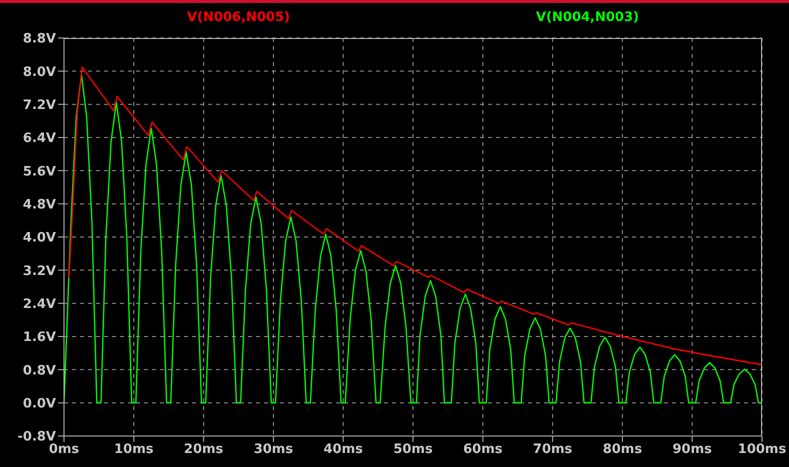  Describe the element at coordinates (238, 17) in the screenshot. I see `text: V(N006,N005)` at that location.